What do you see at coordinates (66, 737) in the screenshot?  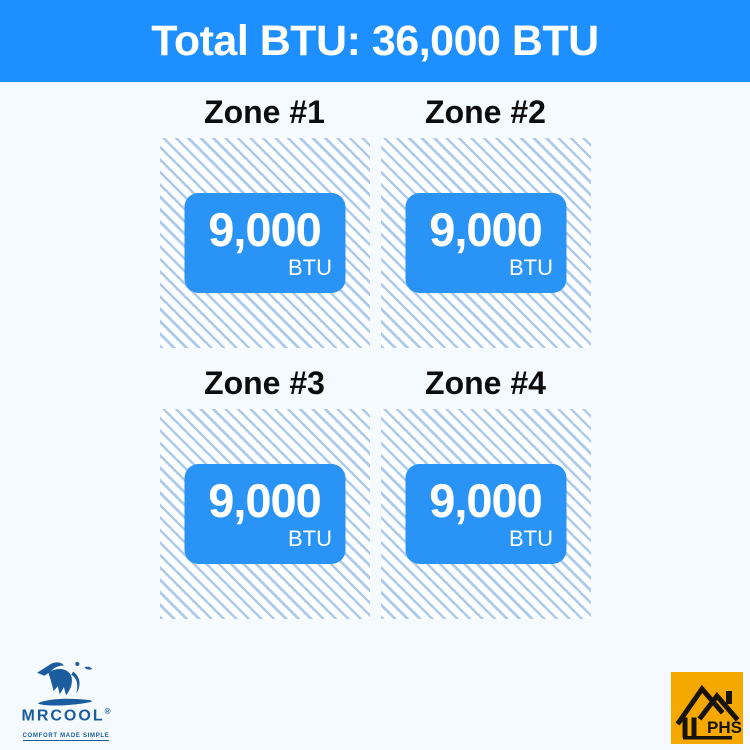 I see `mrcool-tagline: COMFORT MADE SIMPLE` at bounding box center [66, 737].